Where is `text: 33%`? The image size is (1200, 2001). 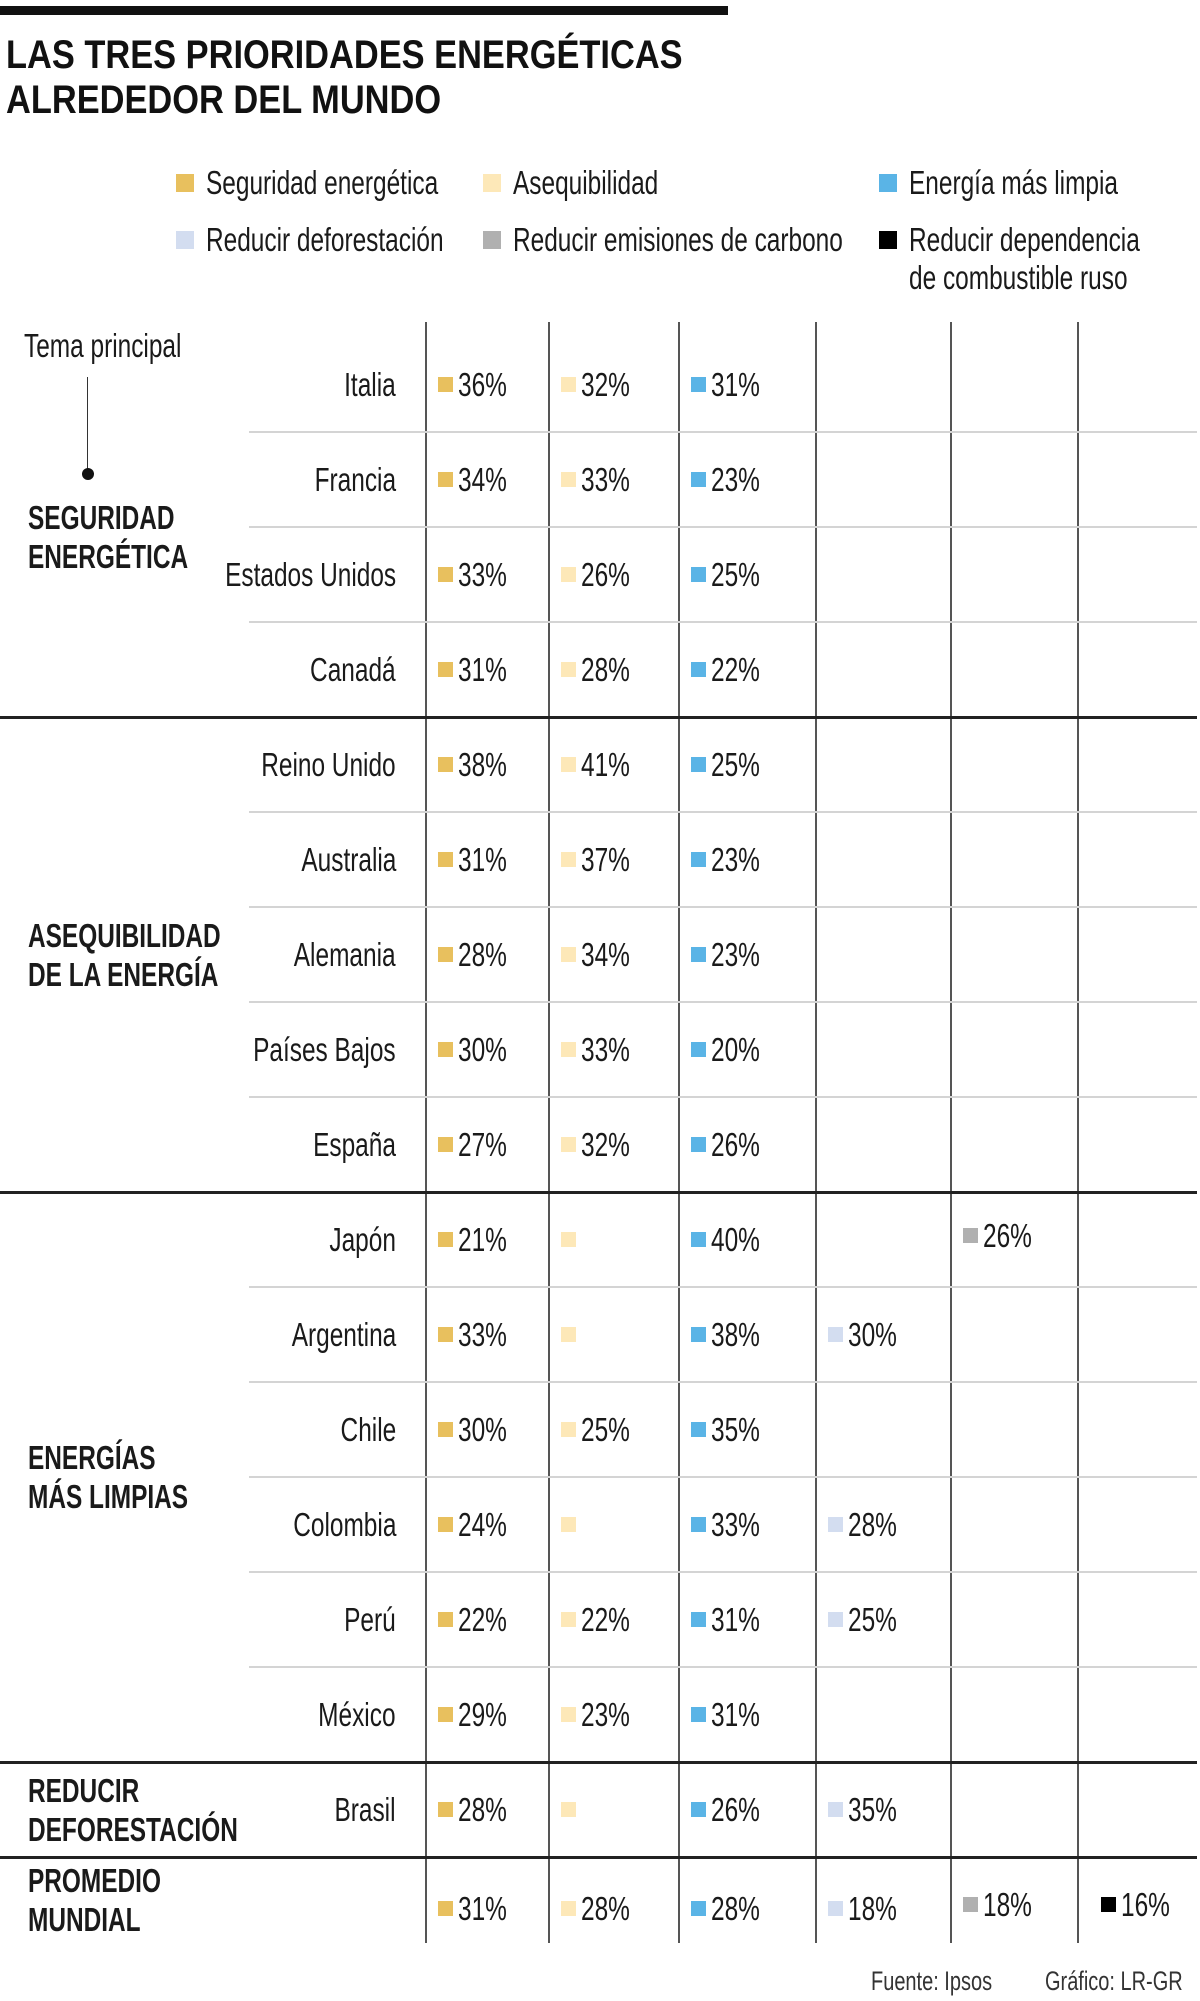
text: 33% is located at coordinates (482, 574).